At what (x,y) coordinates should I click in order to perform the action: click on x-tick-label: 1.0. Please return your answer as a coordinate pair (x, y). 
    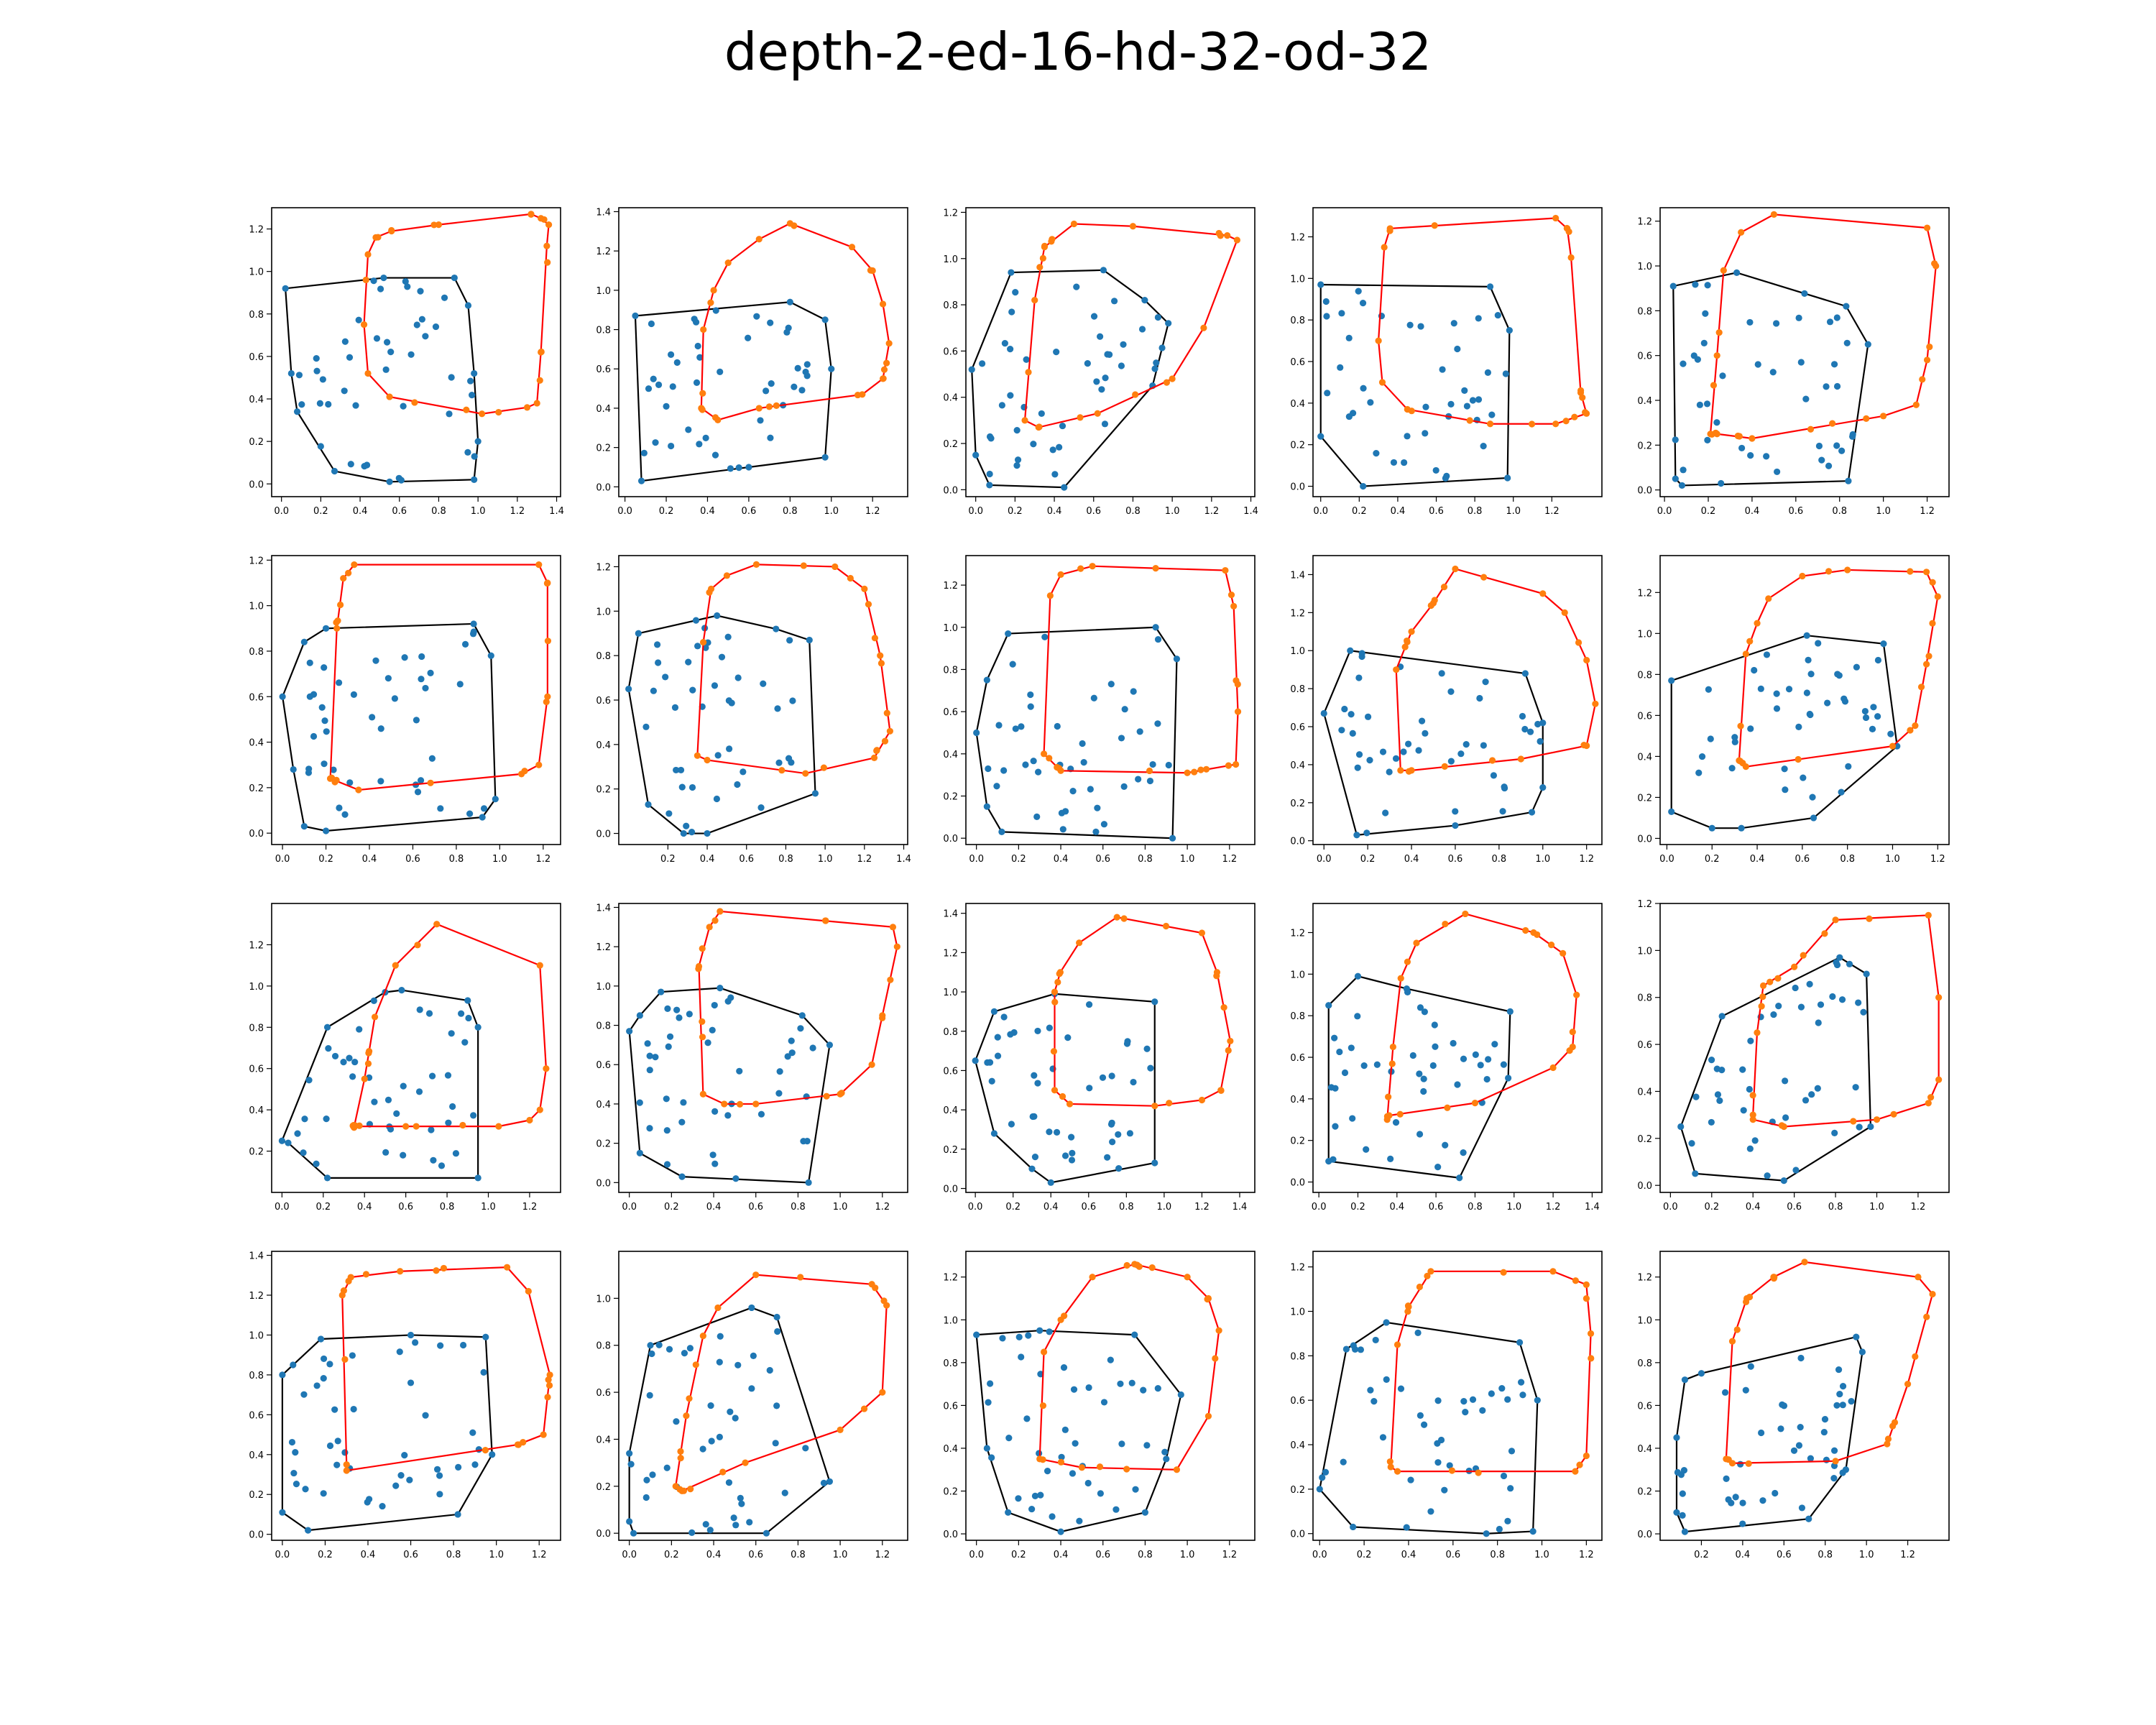
    Looking at the image, I should click on (841, 1207).